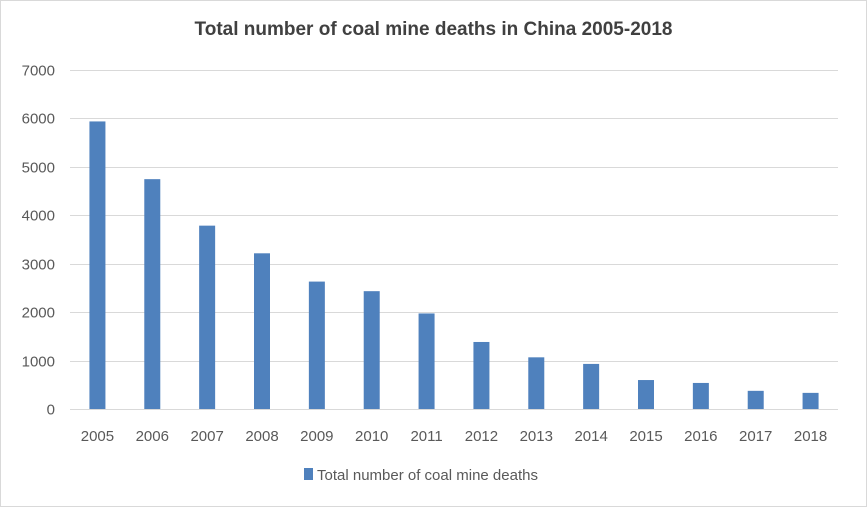 This screenshot has width=867, height=507. I want to click on x-tick-label: 2008, so click(261, 436).